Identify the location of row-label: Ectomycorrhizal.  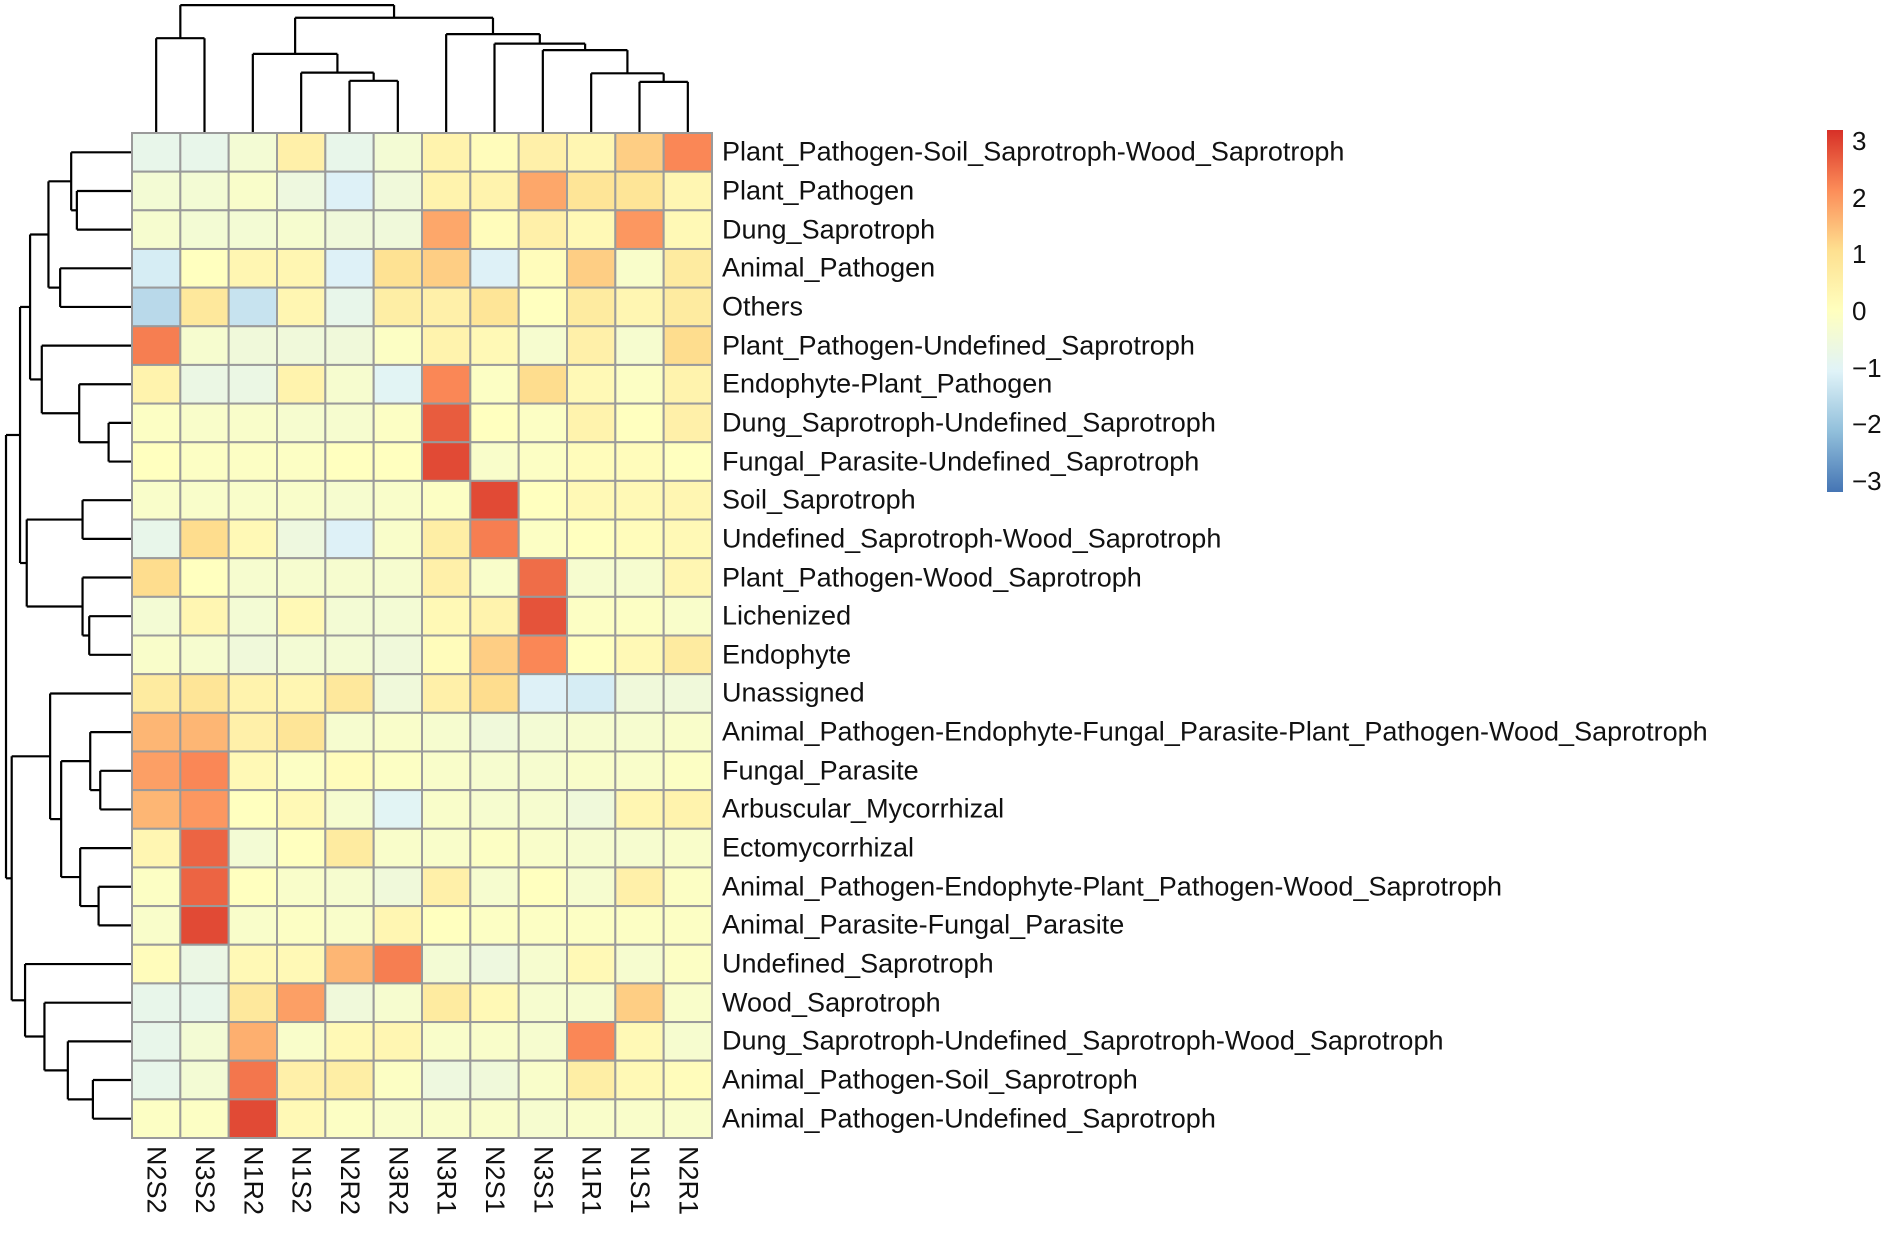
(818, 847).